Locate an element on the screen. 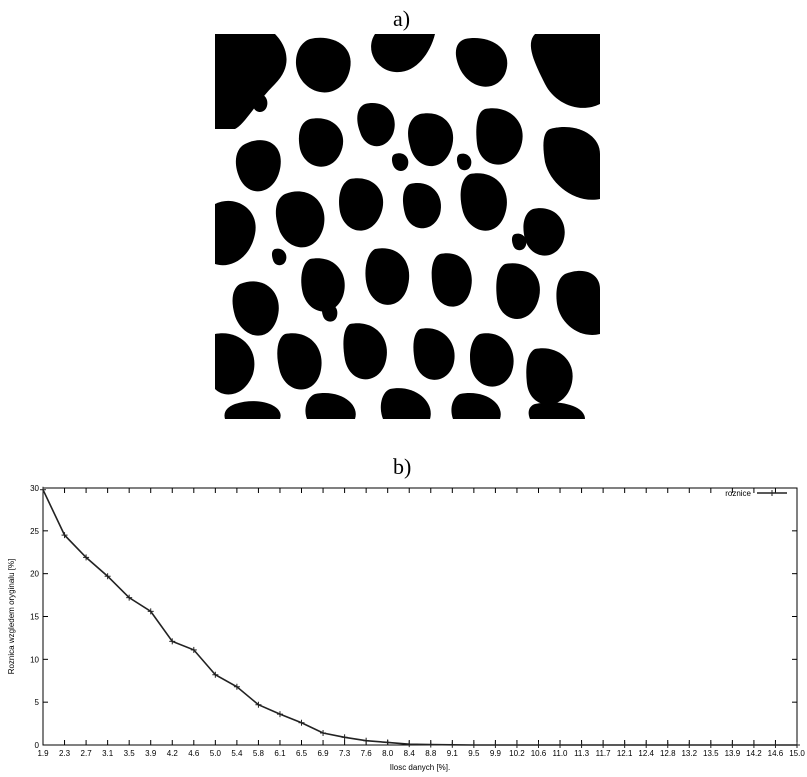 This screenshot has width=807, height=777. y-tick-label: 10 is located at coordinates (34, 659).